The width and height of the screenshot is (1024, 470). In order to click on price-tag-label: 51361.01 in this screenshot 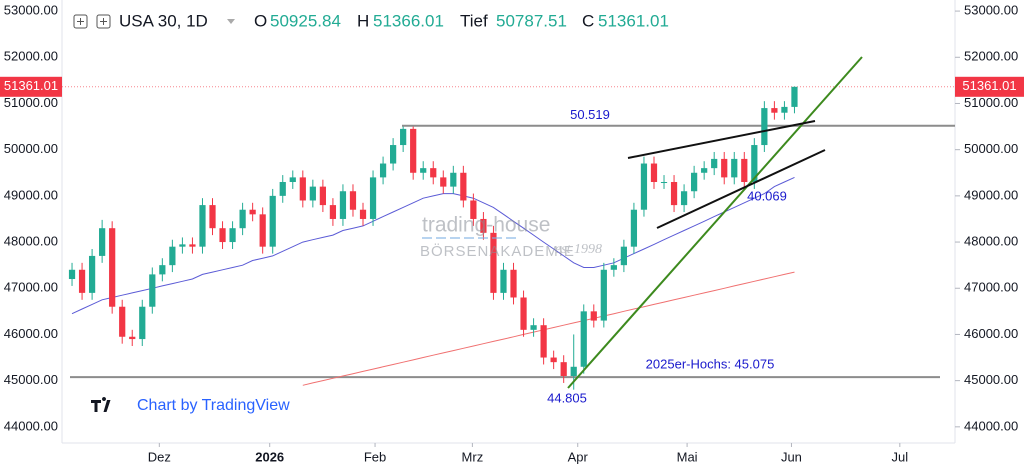, I will do `click(989, 85)`.